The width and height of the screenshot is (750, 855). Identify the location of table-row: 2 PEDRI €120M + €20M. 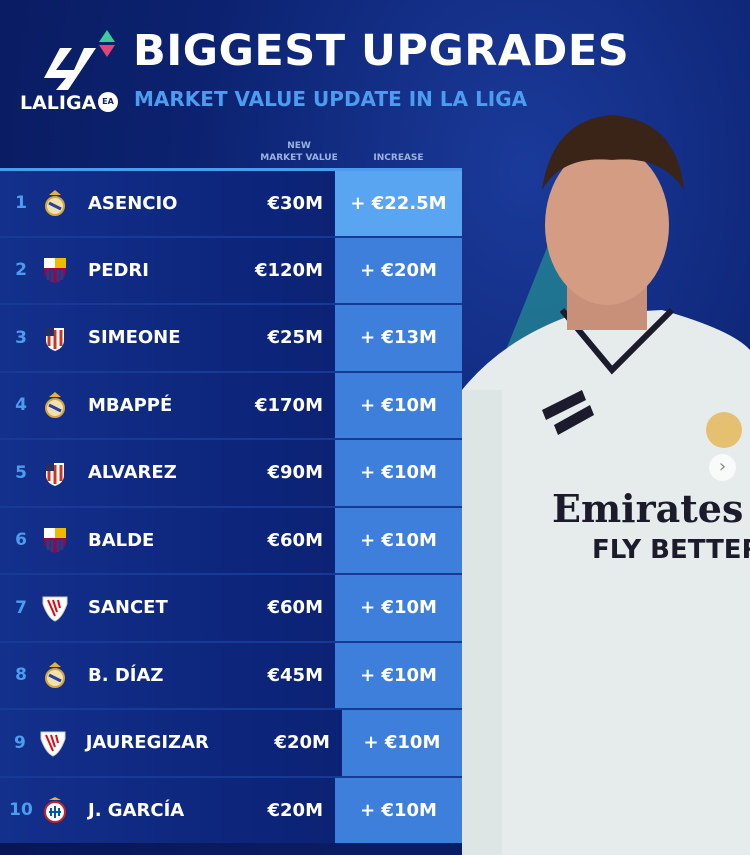
(231, 269).